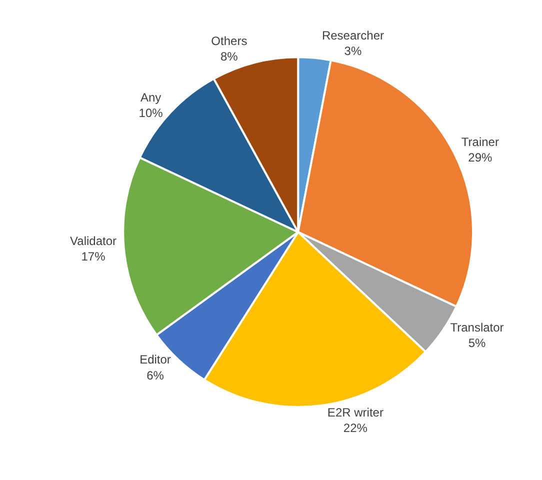  Describe the element at coordinates (93, 241) in the screenshot. I see `slice-label: Validator` at that location.